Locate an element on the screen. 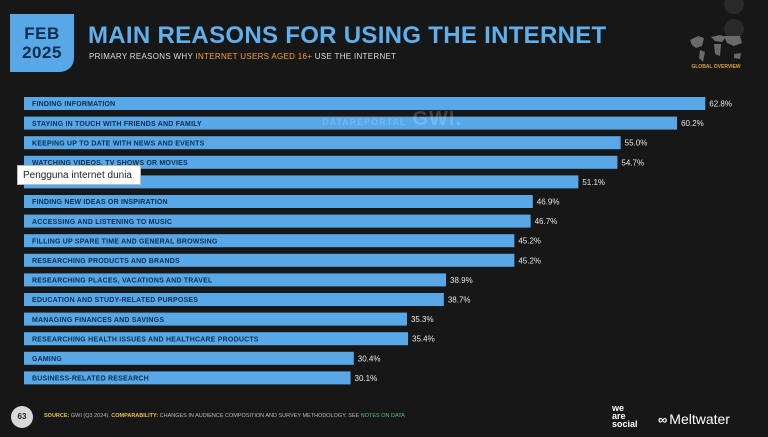  bar-value-label: 60.2% is located at coordinates (692, 123).